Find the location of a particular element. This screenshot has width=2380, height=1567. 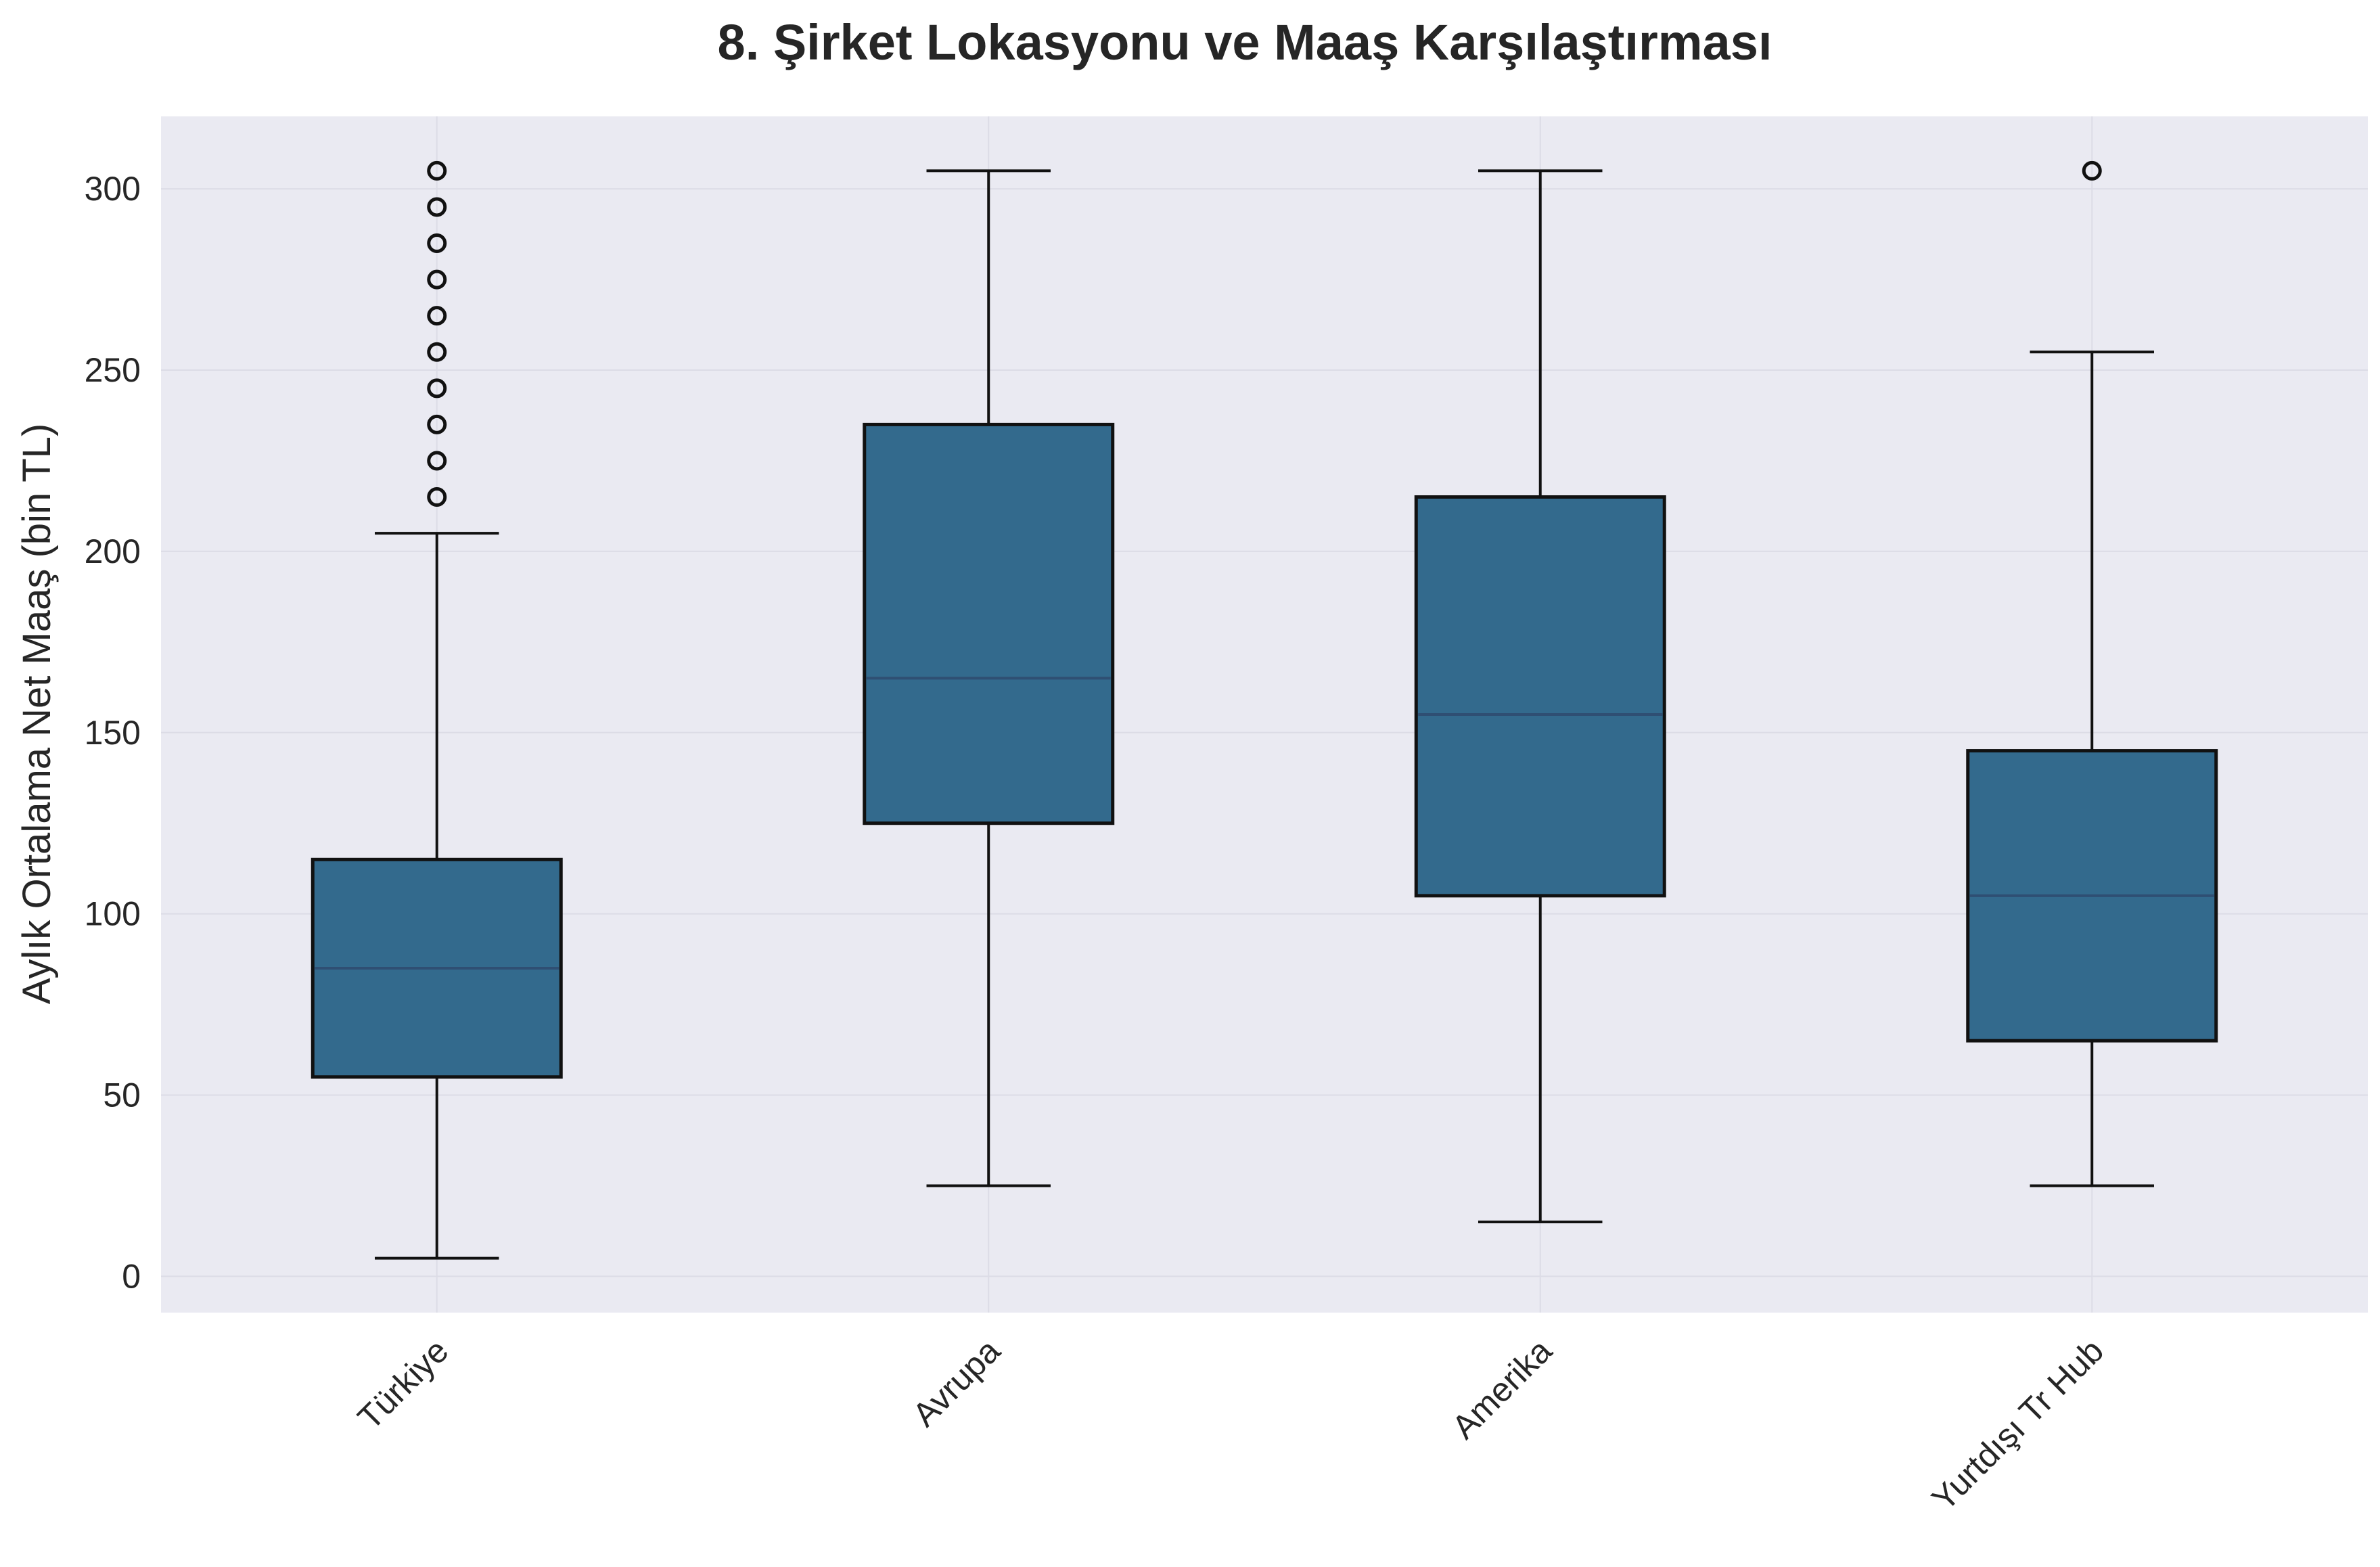

y-tick-label-0: 0 is located at coordinates (131, 1276).